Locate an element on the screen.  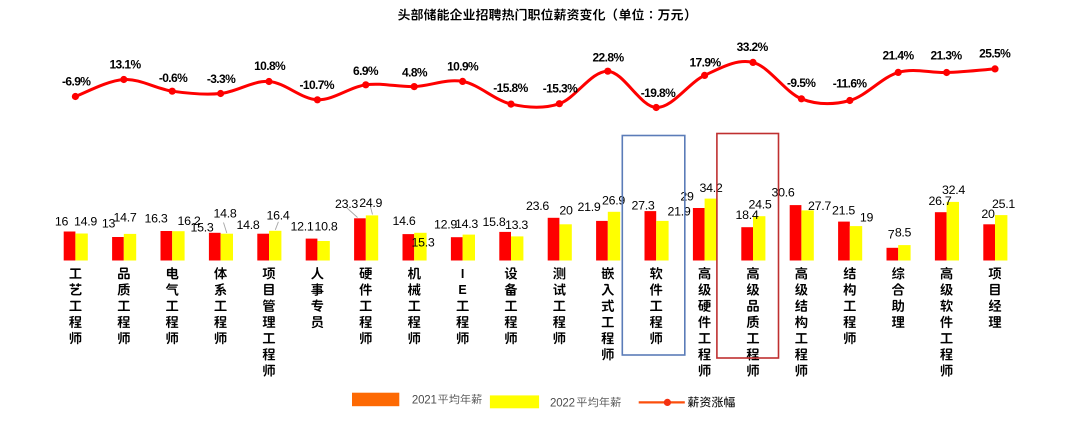
svg-text: 21.5 is located at coordinates (843, 210).